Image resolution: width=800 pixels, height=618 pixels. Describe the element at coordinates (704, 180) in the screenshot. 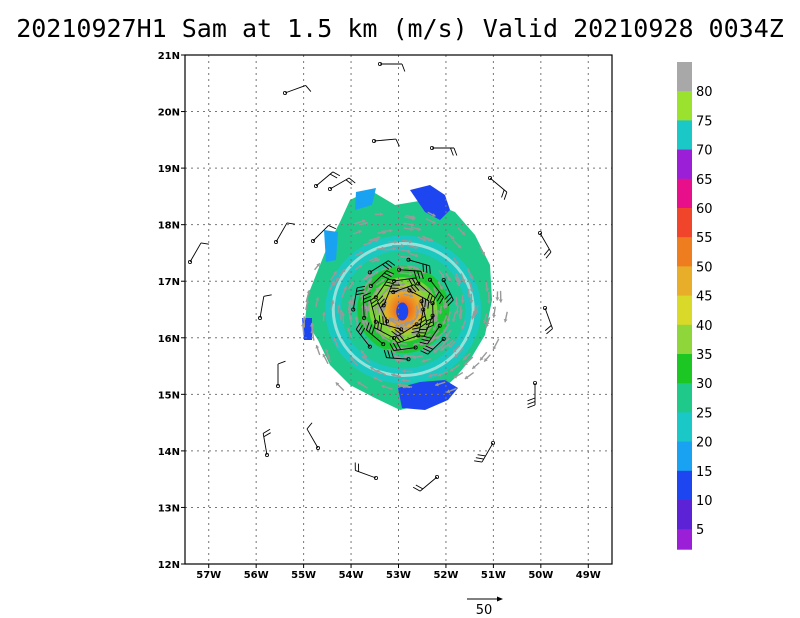

I see `colorbar-label: 65` at that location.